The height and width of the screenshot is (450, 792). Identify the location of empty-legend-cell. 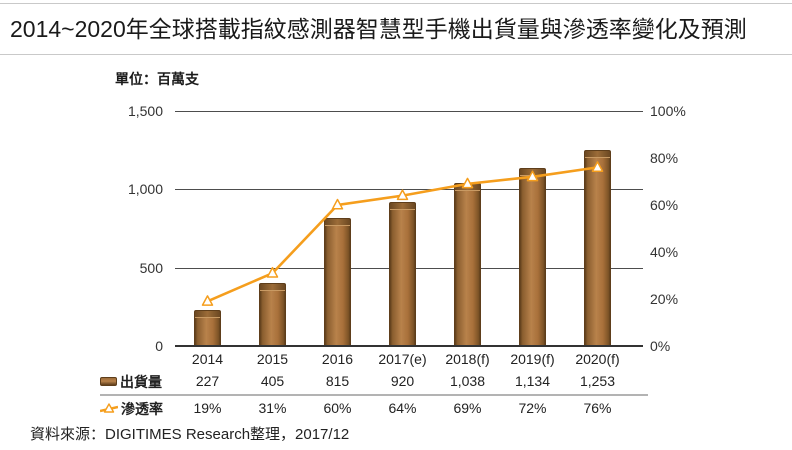
(137, 359).